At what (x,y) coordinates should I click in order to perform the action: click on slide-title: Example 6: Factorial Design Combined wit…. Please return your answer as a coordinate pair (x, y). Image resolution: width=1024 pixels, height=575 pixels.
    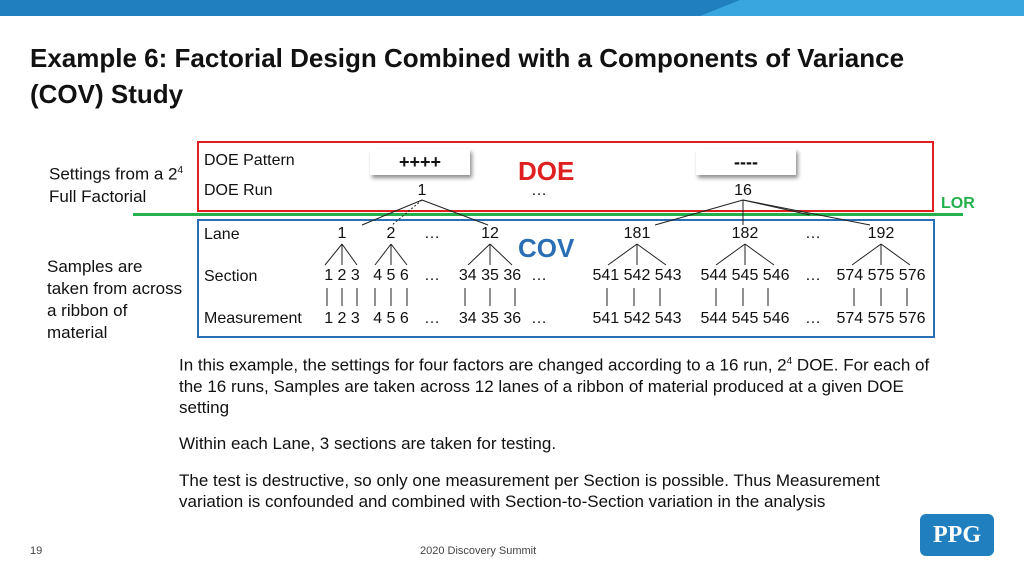
    Looking at the image, I should click on (467, 76).